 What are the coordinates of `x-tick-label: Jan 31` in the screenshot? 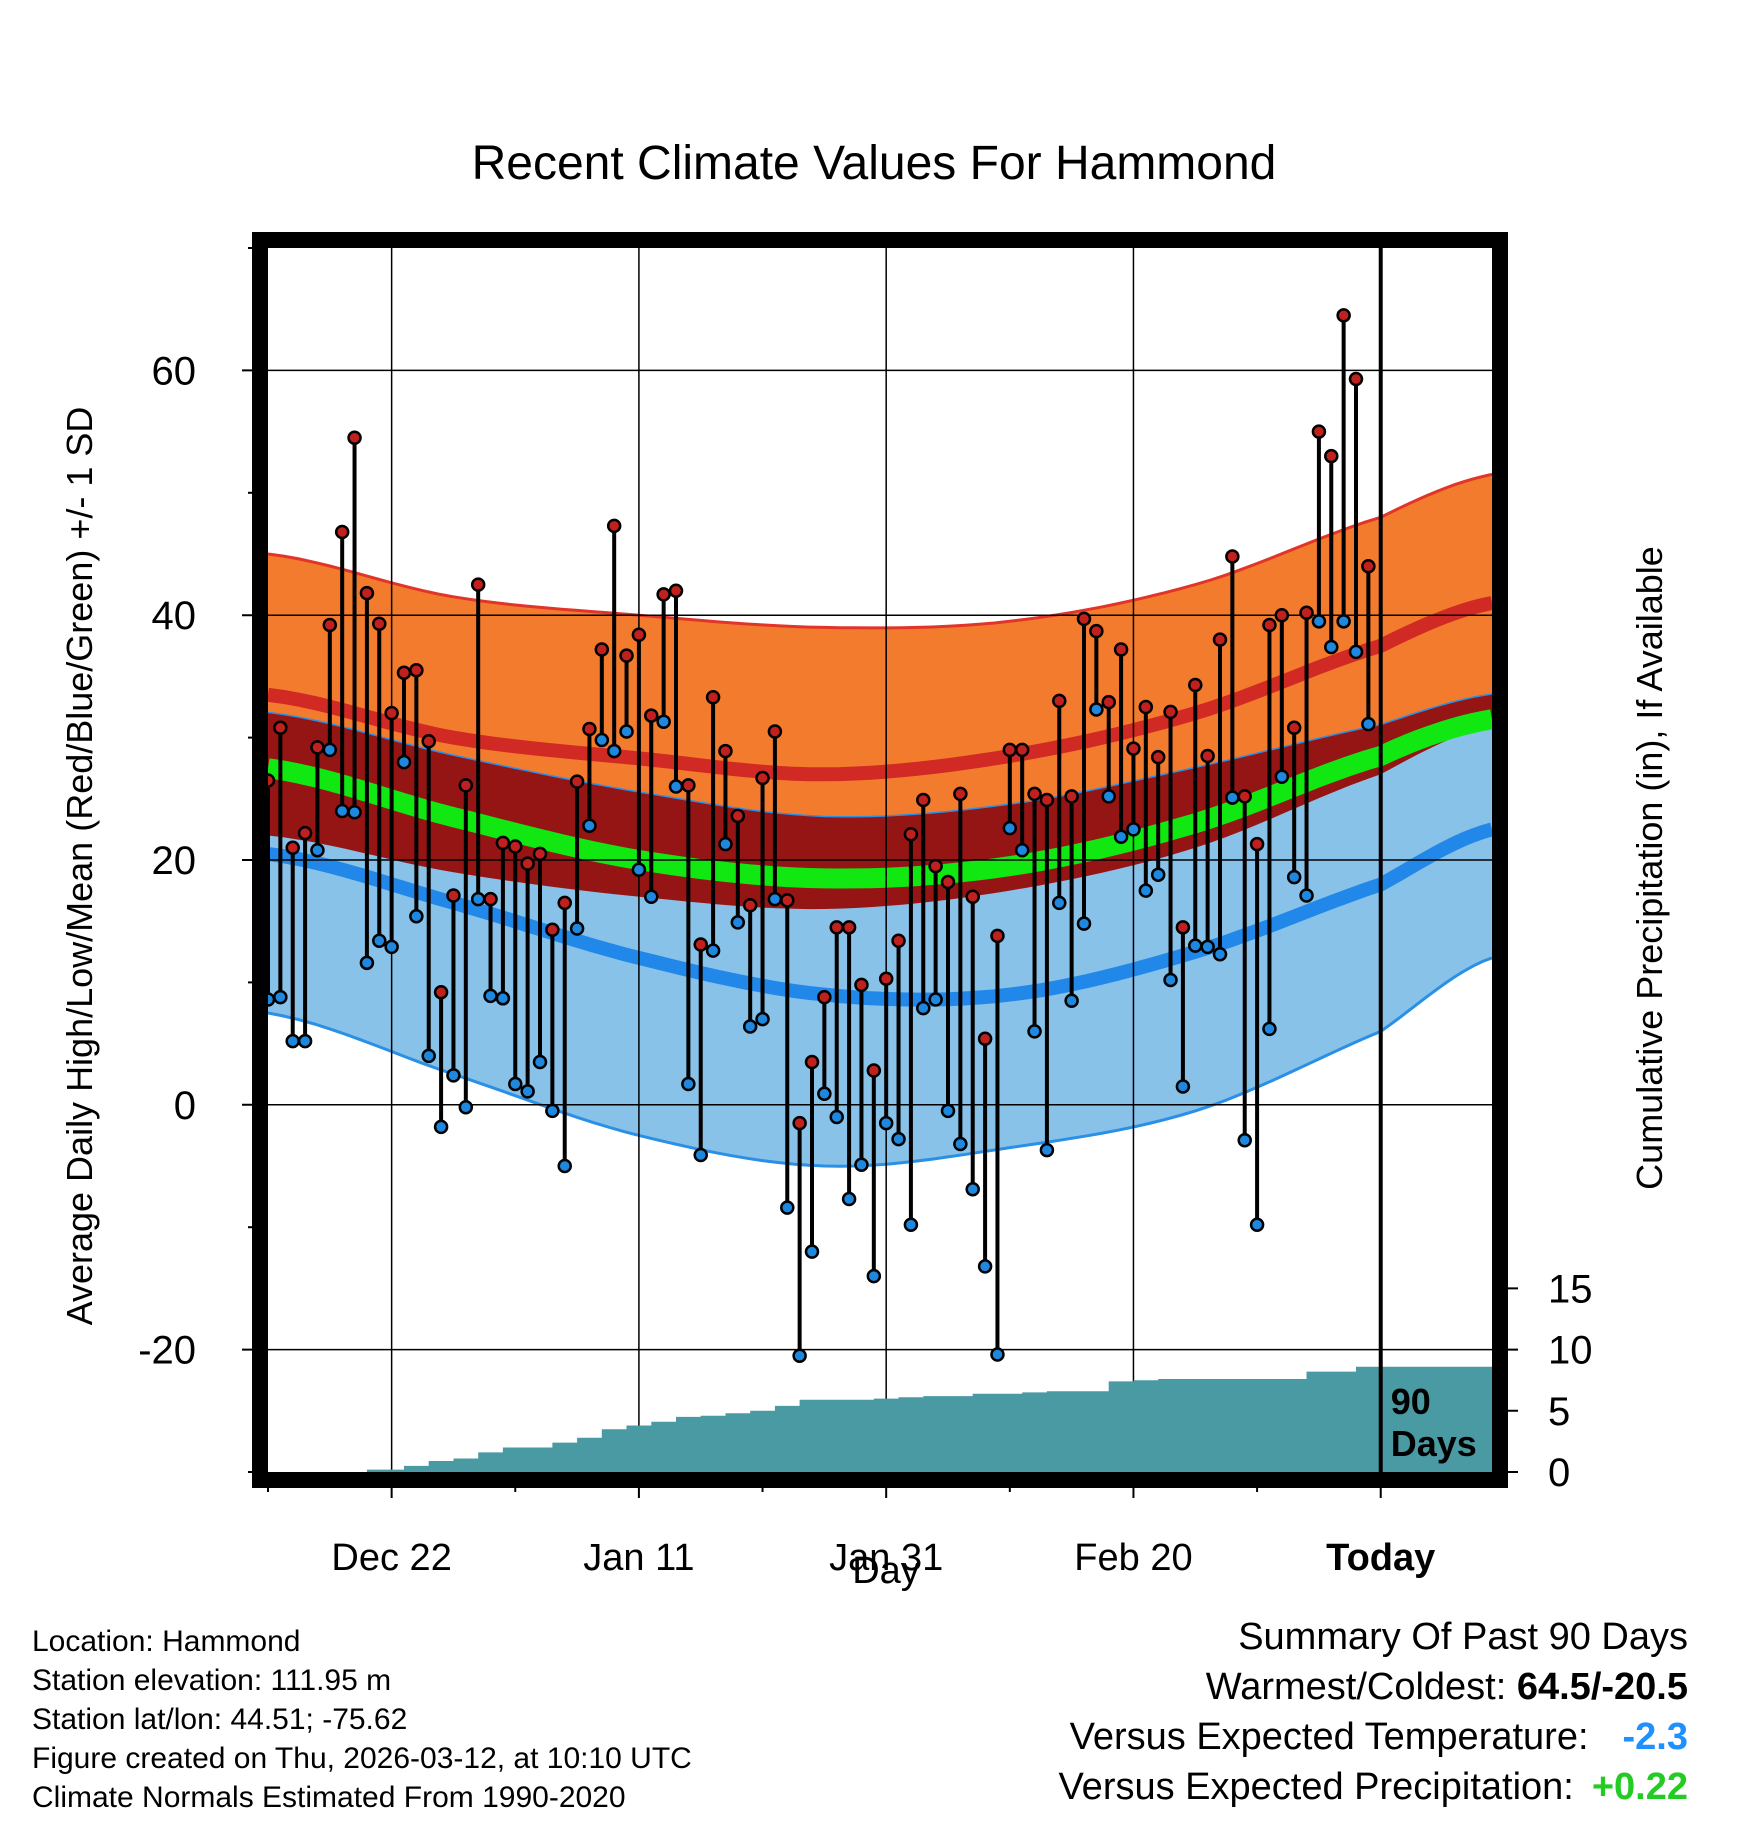 It's located at (886, 1558).